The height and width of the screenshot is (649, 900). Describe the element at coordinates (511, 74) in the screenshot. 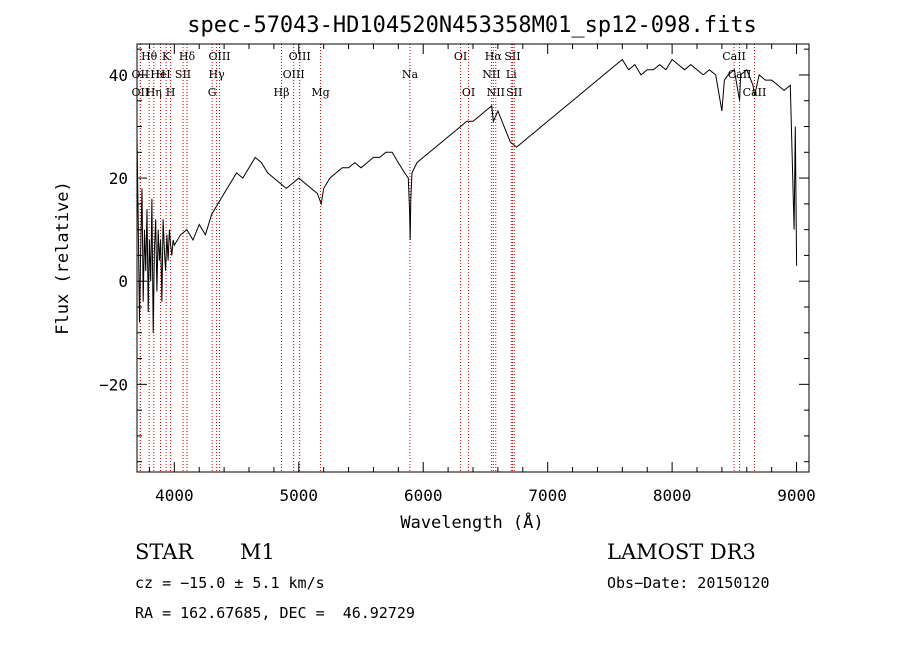

I see `spectral-line-label-17: Li` at that location.